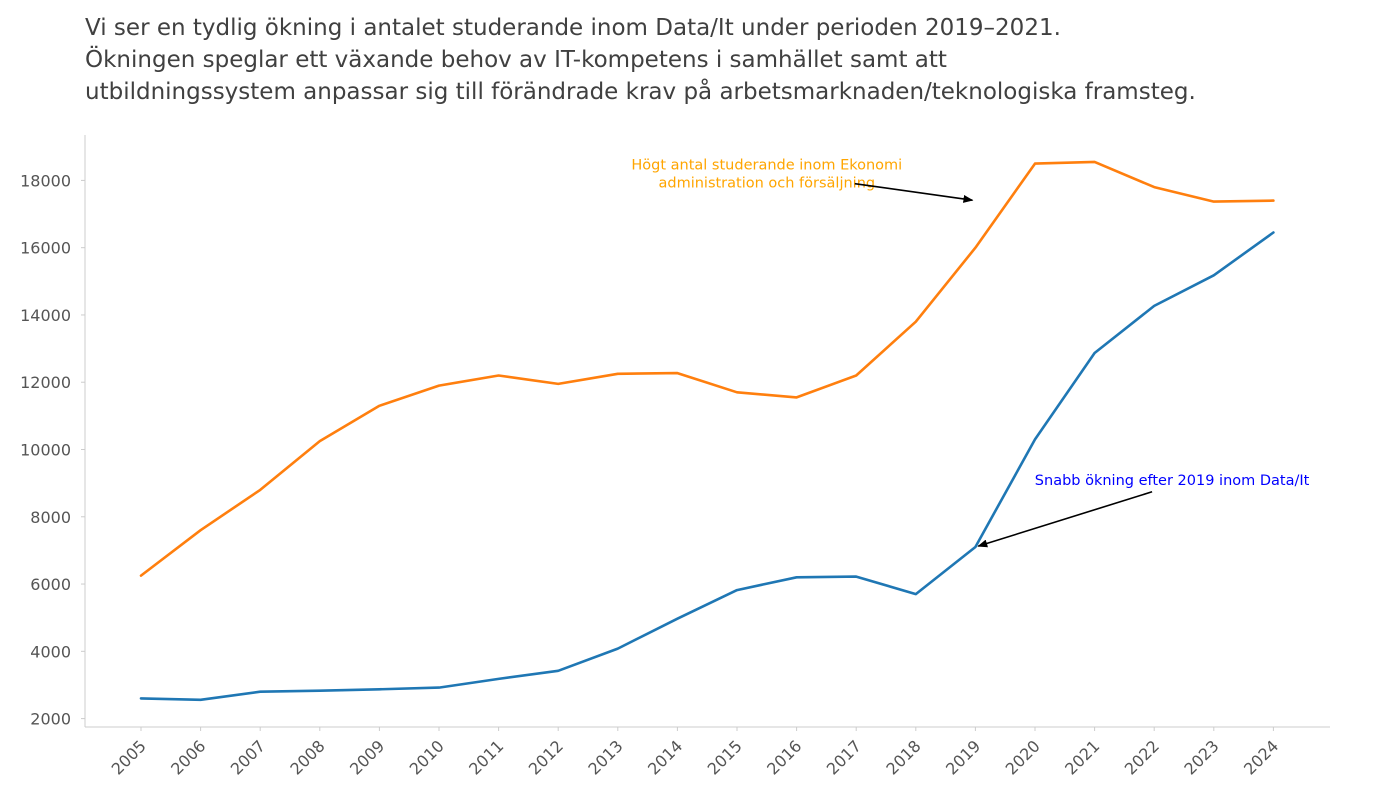 Image resolution: width=1400 pixels, height=800 pixels. What do you see at coordinates (50, 517) in the screenshot?
I see `y-tick-label: 8000` at bounding box center [50, 517].